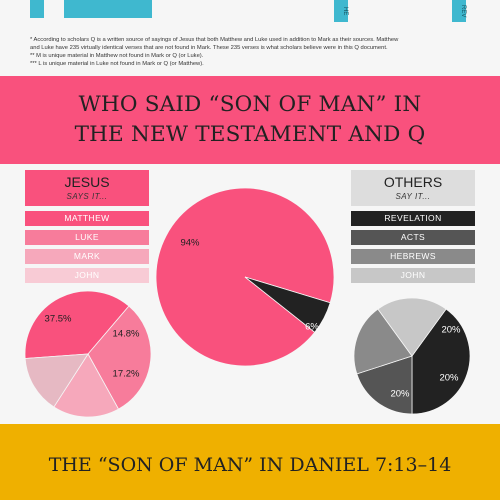 This screenshot has height=500, width=500. I want to click on pie-others-label-hebrews: 20%, so click(449, 378).